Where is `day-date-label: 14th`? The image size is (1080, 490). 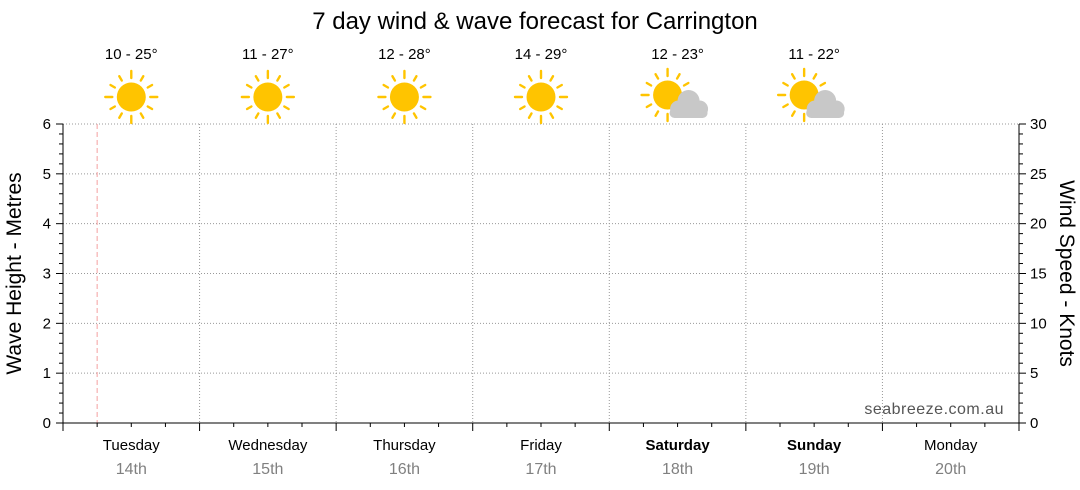
day-date-label: 14th is located at coordinates (131, 469).